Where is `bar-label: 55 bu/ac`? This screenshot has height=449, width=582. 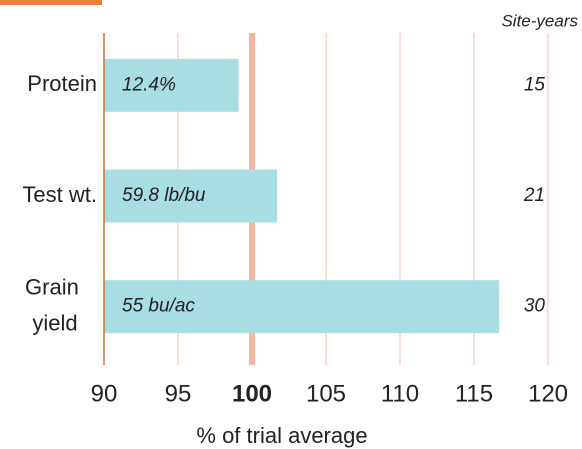 bar-label: 55 bu/ac is located at coordinates (158, 306).